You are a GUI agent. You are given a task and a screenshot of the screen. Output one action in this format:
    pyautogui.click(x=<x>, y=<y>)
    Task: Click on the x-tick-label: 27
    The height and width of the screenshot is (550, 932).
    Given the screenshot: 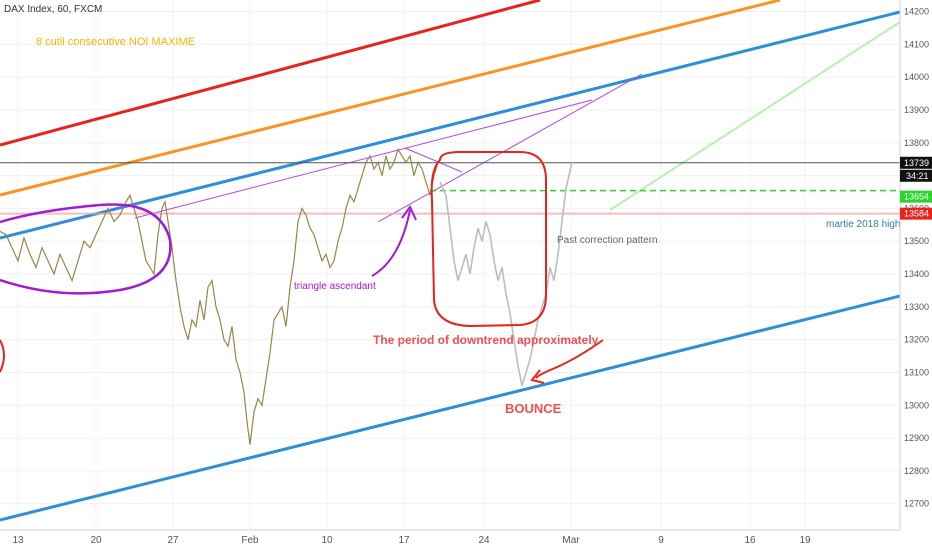 What is the action you would take?
    pyautogui.click(x=173, y=540)
    